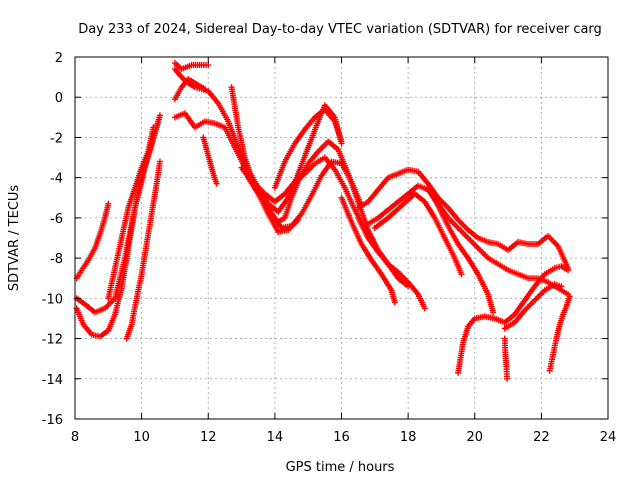 This screenshot has width=640, height=480. I want to click on y-tick-label: 0, so click(59, 98).